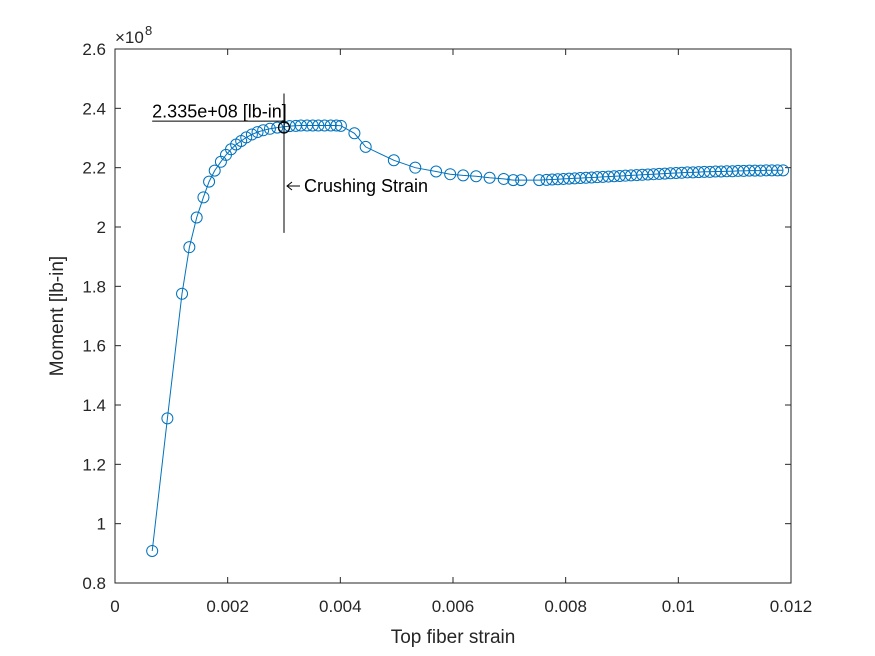 Image resolution: width=875 pixels, height=656 pixels. I want to click on x-tick-label: 0.006, so click(453, 606).